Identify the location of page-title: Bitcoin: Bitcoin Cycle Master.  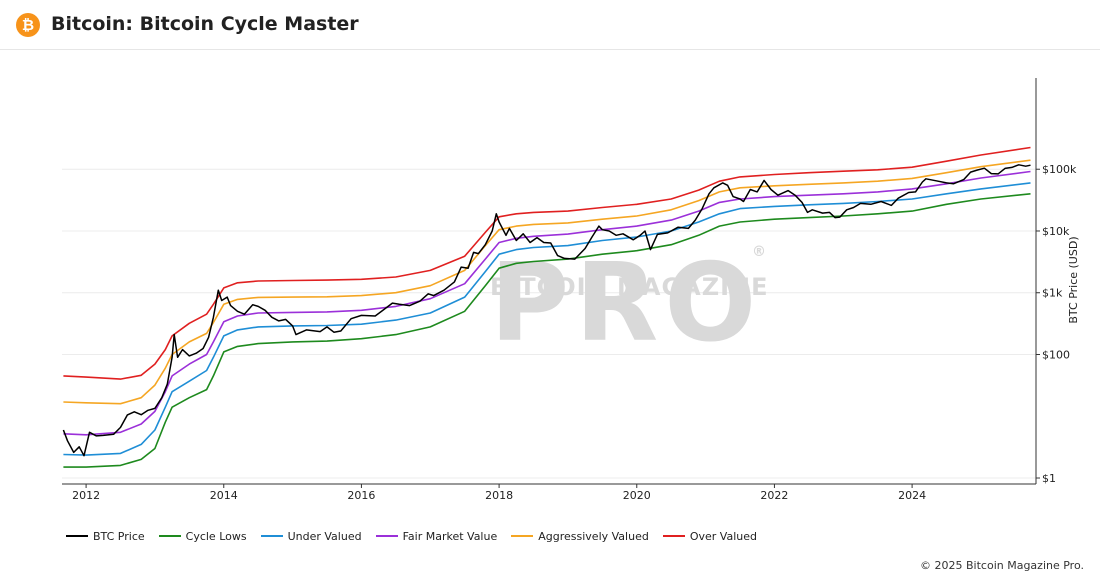
(205, 24).